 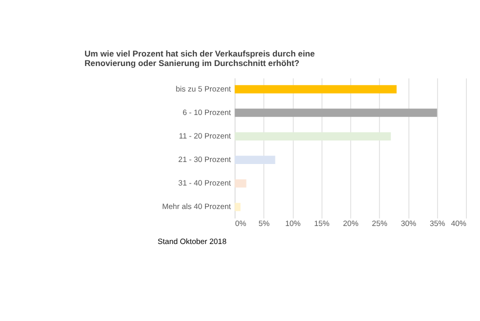 I want to click on x-tick-label: 15%, so click(x=322, y=223).